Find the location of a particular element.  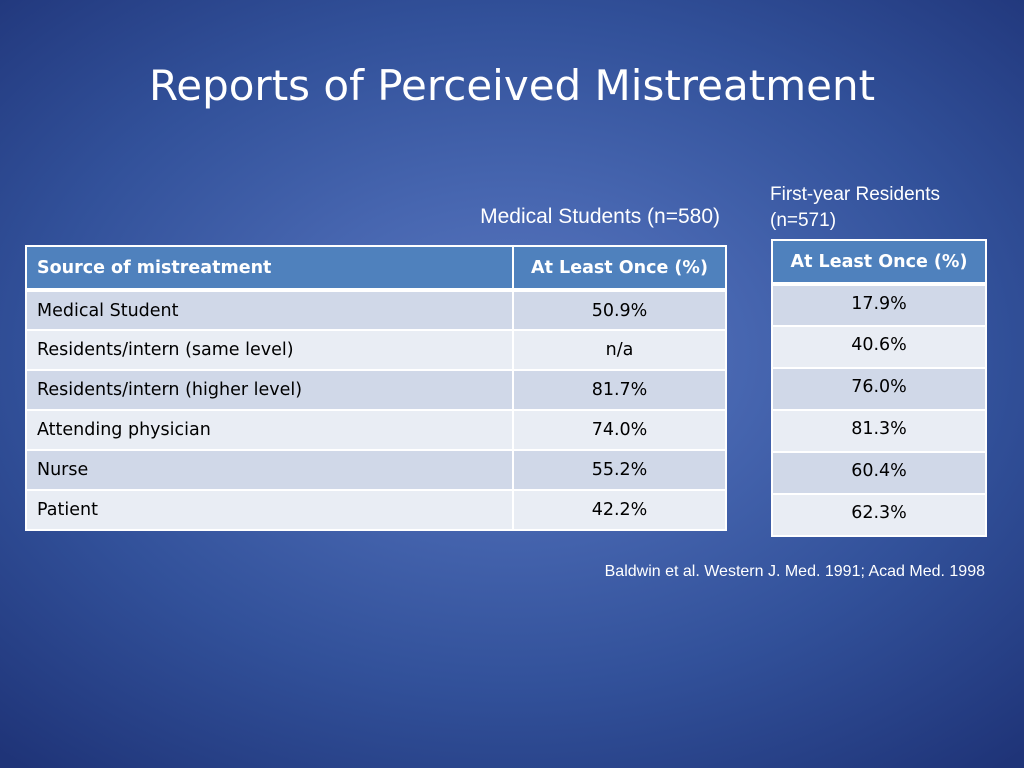

table-row: 60.4% is located at coordinates (879, 473).